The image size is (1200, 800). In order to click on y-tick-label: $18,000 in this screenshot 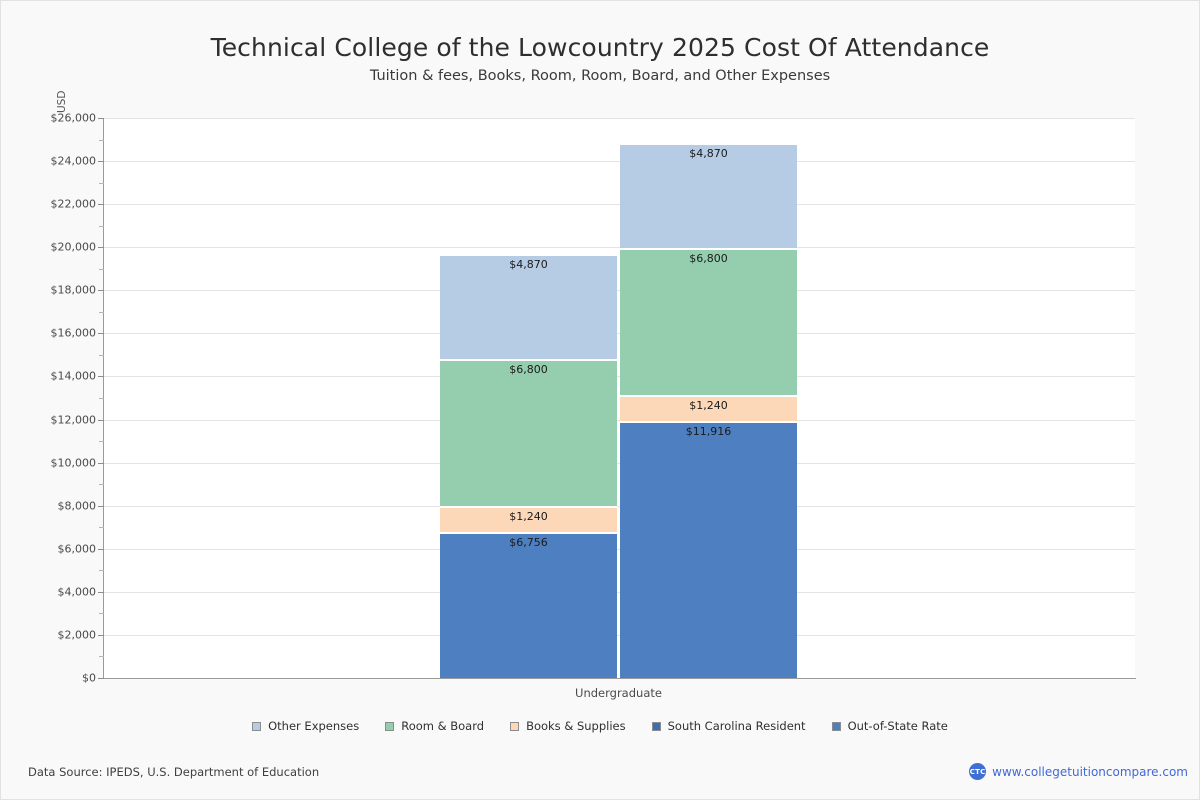, I will do `click(73, 290)`.